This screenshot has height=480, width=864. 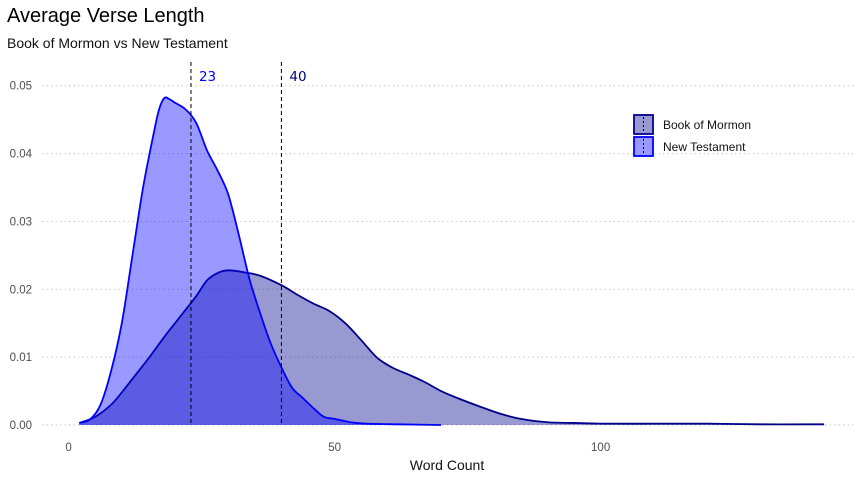 I want to click on legend: Book of Mormon New Testament, so click(x=692, y=135).